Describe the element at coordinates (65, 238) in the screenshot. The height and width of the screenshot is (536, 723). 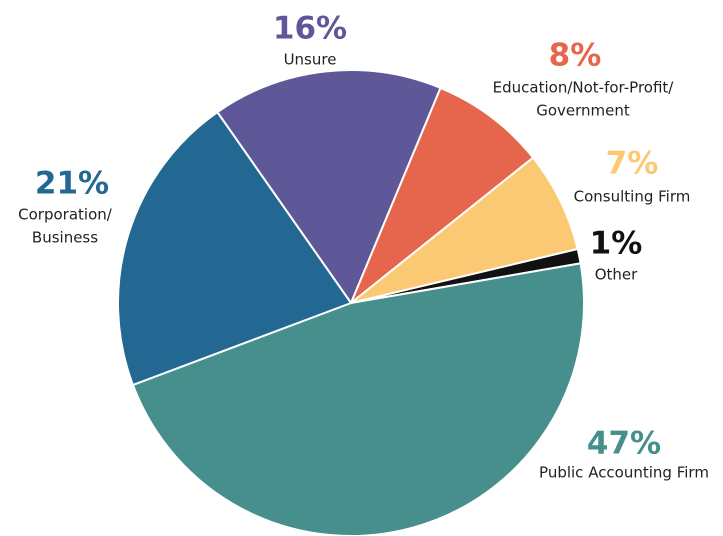
I see `category-label: Business` at that location.